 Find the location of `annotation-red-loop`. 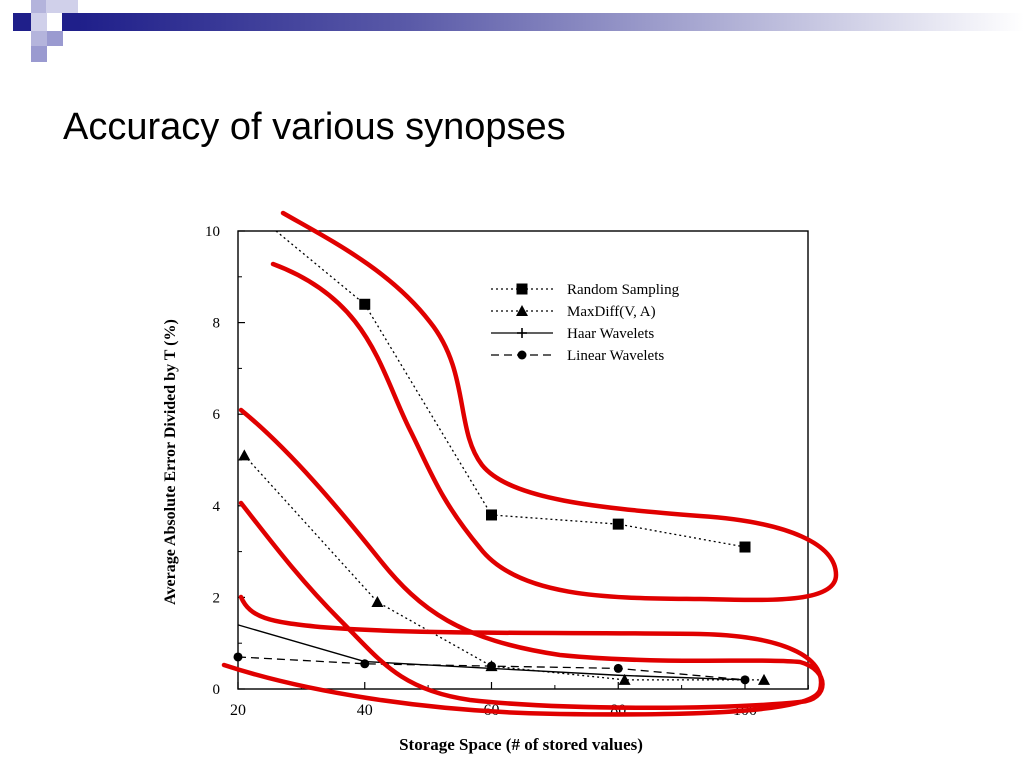

annotation-red-loop is located at coordinates (522, 655).